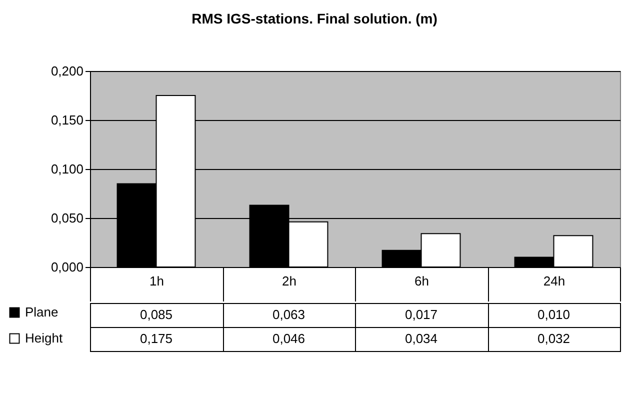  I want to click on x-tick-label: 6h, so click(421, 281).